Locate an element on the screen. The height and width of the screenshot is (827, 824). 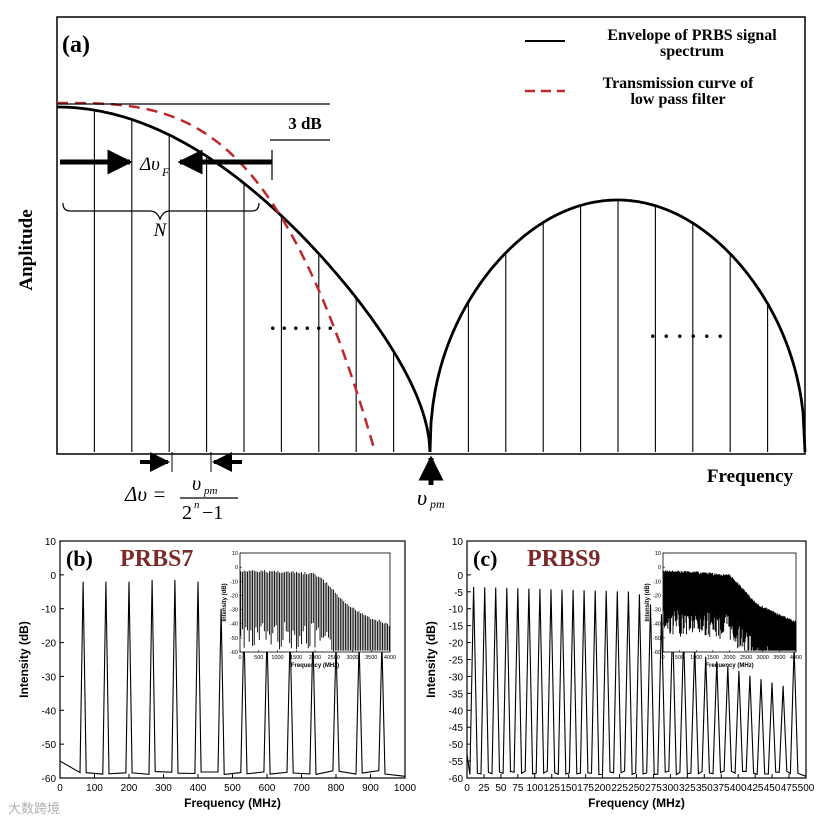
y-tick-label: -5 is located at coordinates (458, 593).